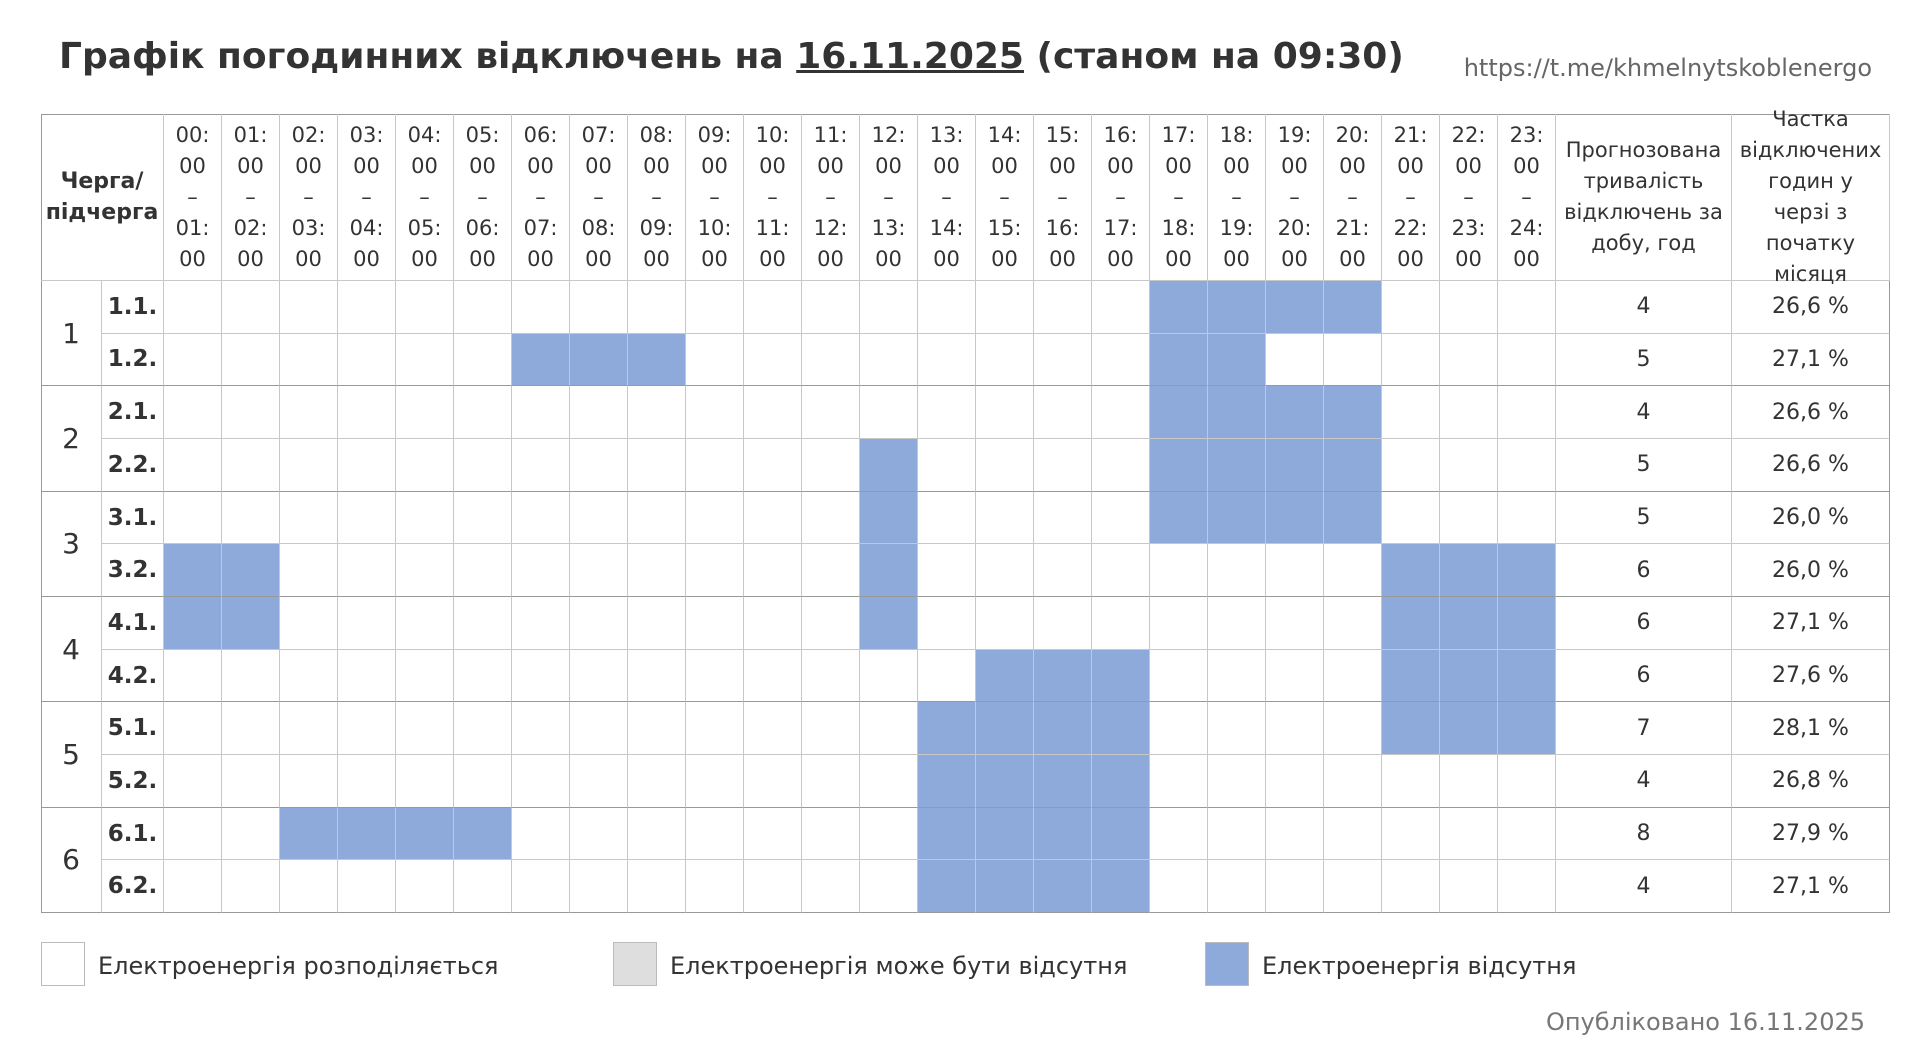 The width and height of the screenshot is (1920, 1059). What do you see at coordinates (889, 197) in the screenshot?
I see `hour-header: 12: 00 – 13: 00` at bounding box center [889, 197].